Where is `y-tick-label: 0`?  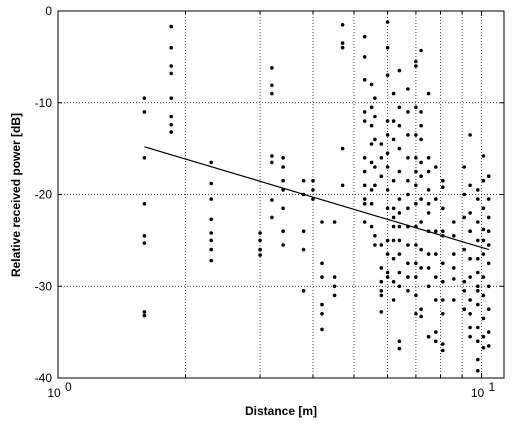
y-tick-label: 0 is located at coordinates (48, 11).